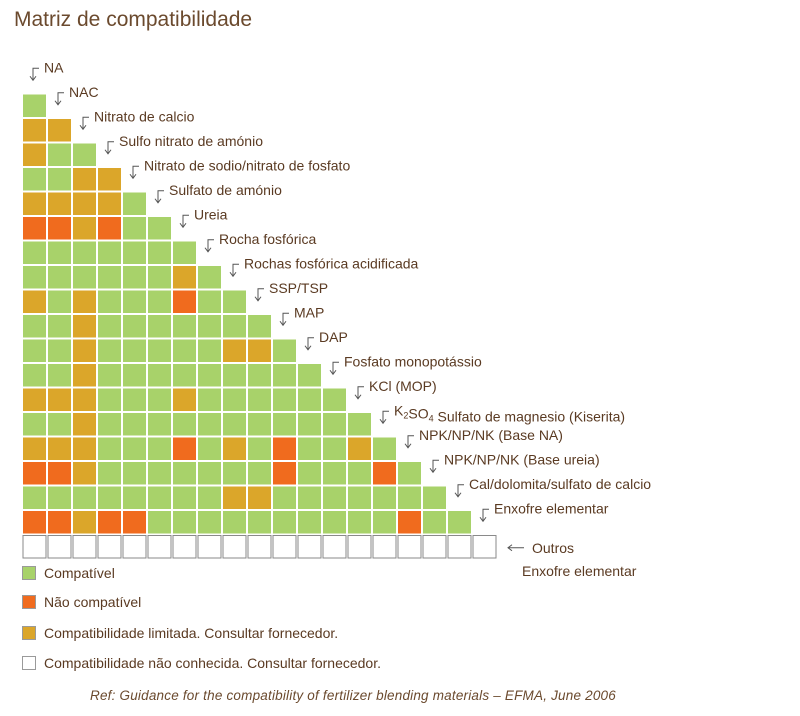  I want to click on row-label: Sulfato de amónio, so click(225, 190).